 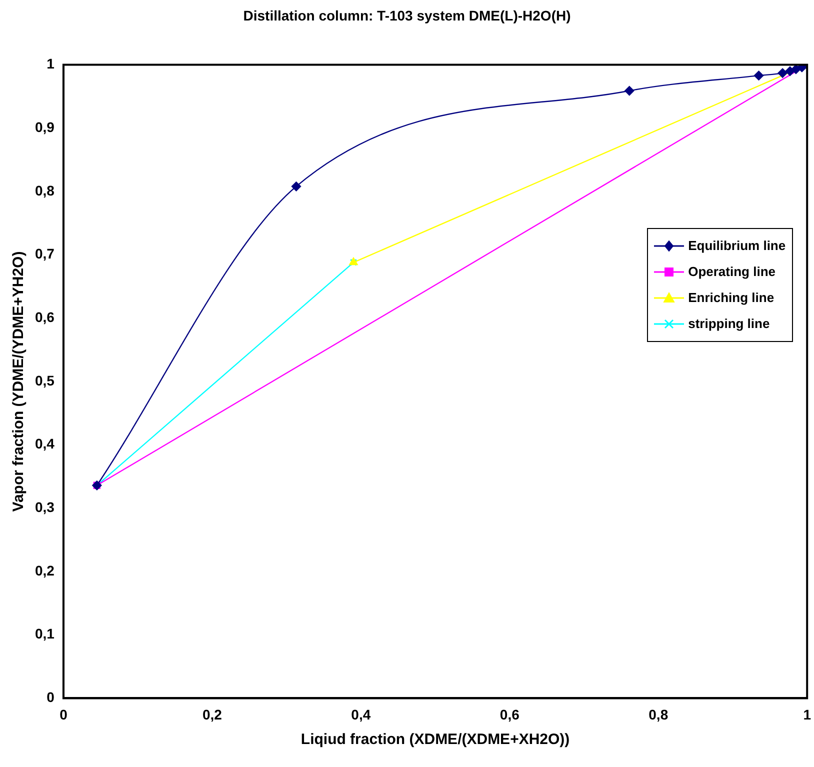 I want to click on y-axis-title: Vapor fraction (YDME/(YDME+YH2O), so click(x=19, y=381).